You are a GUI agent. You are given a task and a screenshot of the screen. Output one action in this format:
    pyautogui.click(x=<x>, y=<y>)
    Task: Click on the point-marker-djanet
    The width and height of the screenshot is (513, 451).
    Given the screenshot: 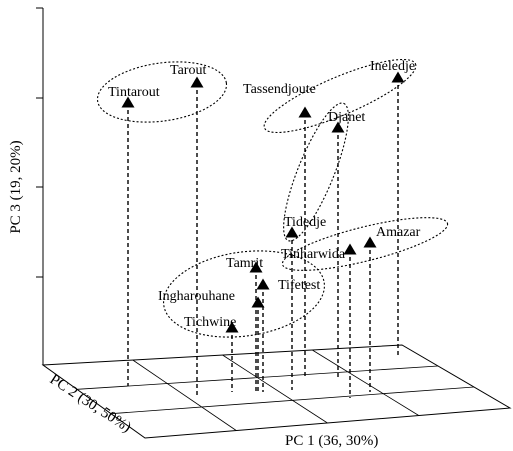 What is the action you would take?
    pyautogui.click(x=338, y=127)
    